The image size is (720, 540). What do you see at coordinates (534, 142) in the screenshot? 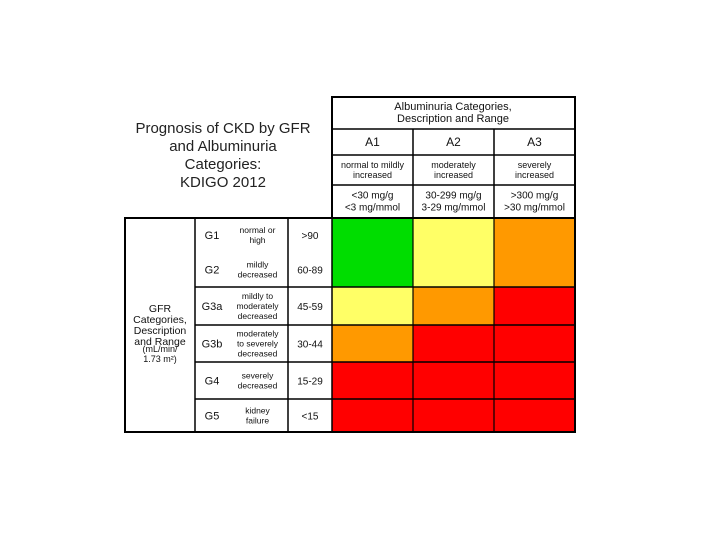
I see `albuminuria-code: A3` at bounding box center [534, 142].